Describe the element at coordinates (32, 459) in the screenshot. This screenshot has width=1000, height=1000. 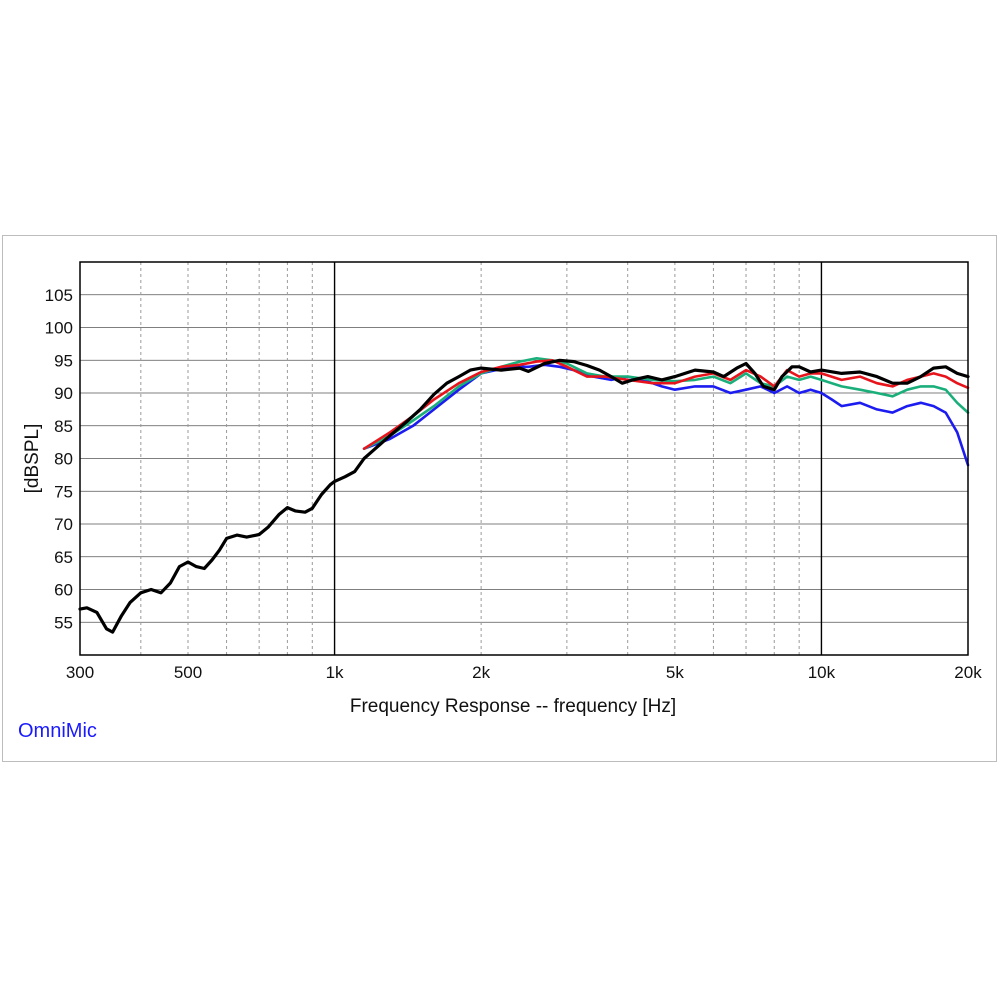
I see `y-axis-title: [dBSPL]` at that location.